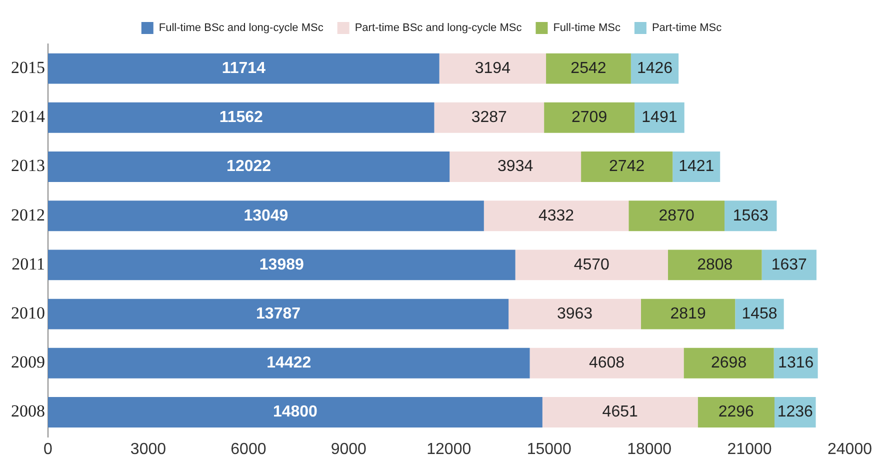 The width and height of the screenshot is (883, 470). I want to click on data-label: 1426, so click(654, 68).